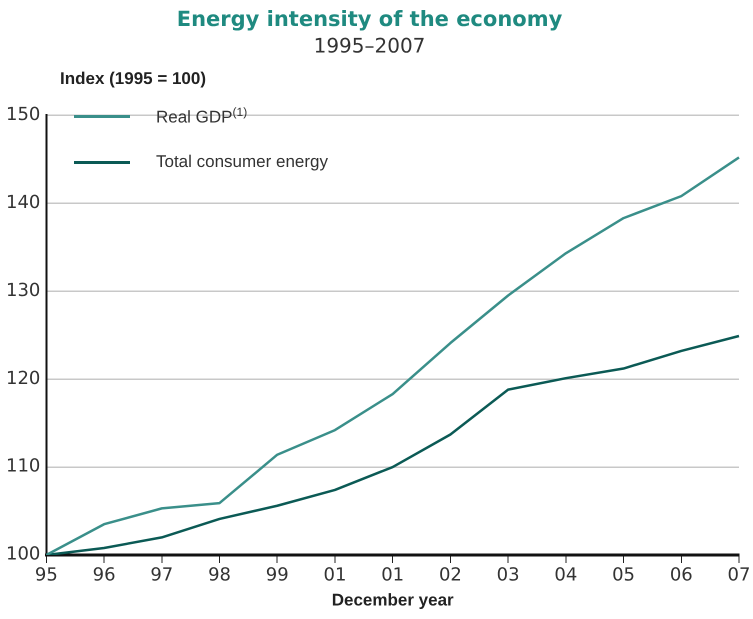  What do you see at coordinates (242, 162) in the screenshot?
I see `legend-label: Total consumer energy` at bounding box center [242, 162].